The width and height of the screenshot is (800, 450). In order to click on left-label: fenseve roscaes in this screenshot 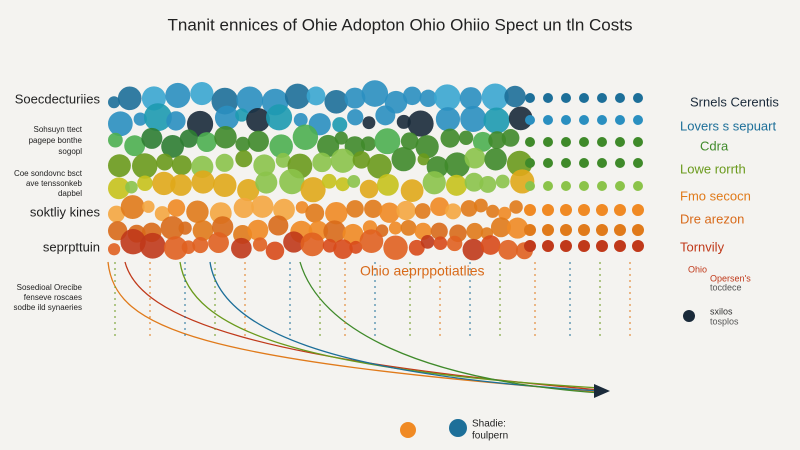, I will do `click(53, 297)`.